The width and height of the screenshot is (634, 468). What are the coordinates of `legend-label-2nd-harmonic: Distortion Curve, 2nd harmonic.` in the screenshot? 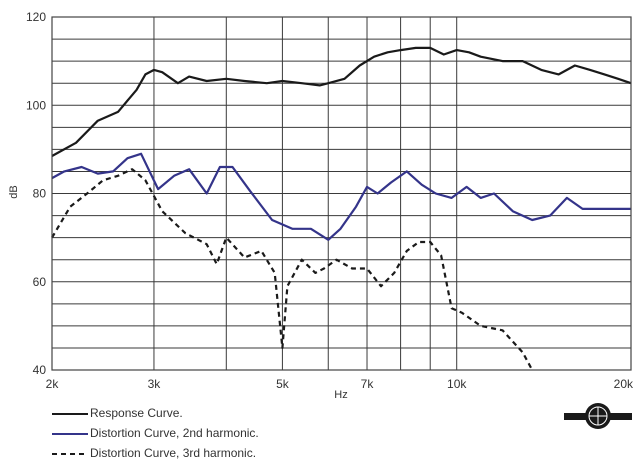 It's located at (174, 433).